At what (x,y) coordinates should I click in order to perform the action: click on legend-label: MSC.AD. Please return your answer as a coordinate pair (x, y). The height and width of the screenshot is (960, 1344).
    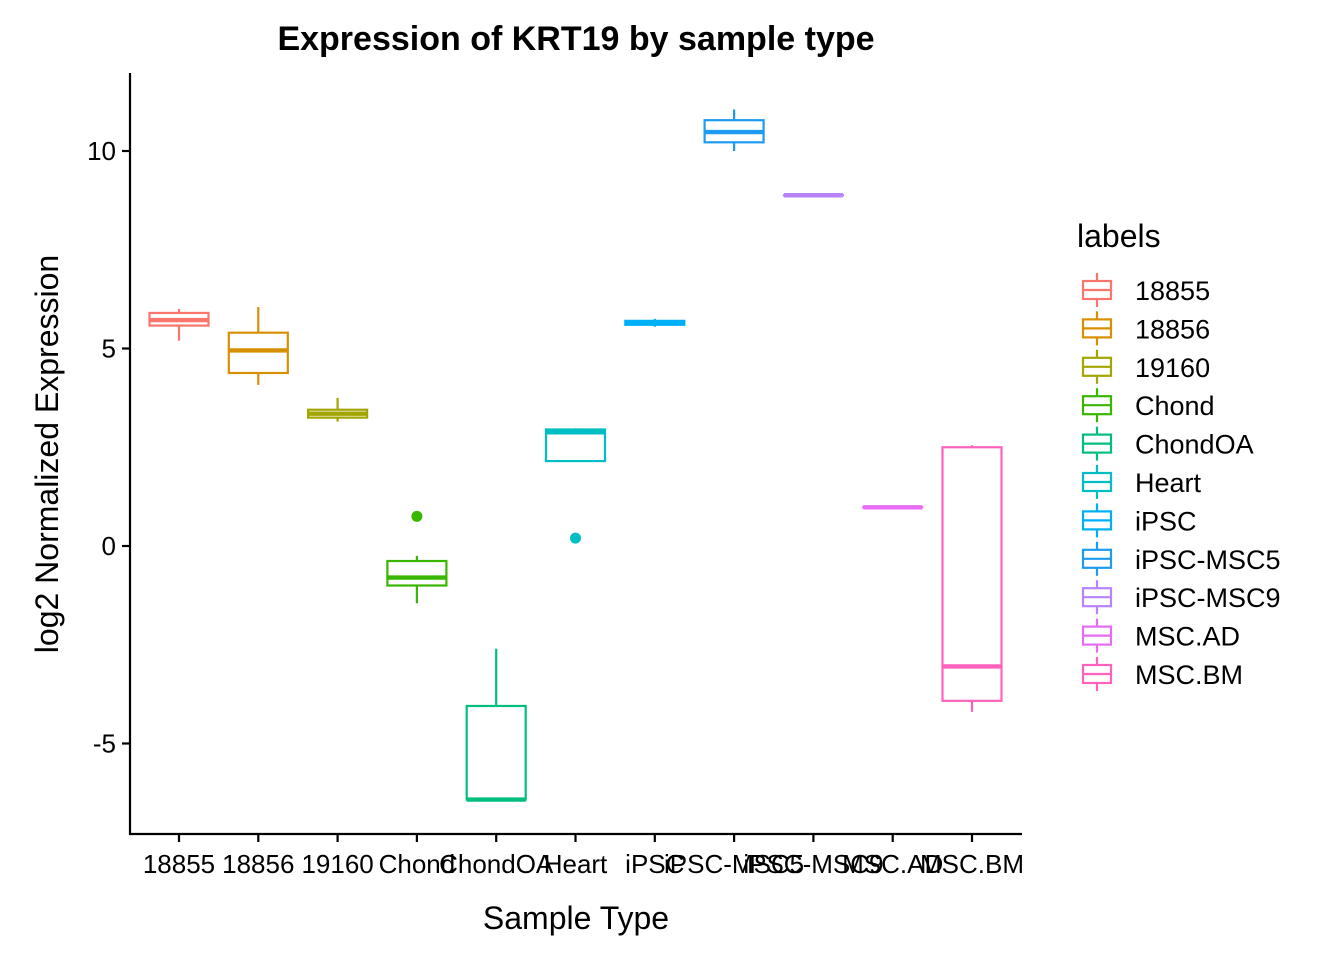
    Looking at the image, I should click on (1187, 637).